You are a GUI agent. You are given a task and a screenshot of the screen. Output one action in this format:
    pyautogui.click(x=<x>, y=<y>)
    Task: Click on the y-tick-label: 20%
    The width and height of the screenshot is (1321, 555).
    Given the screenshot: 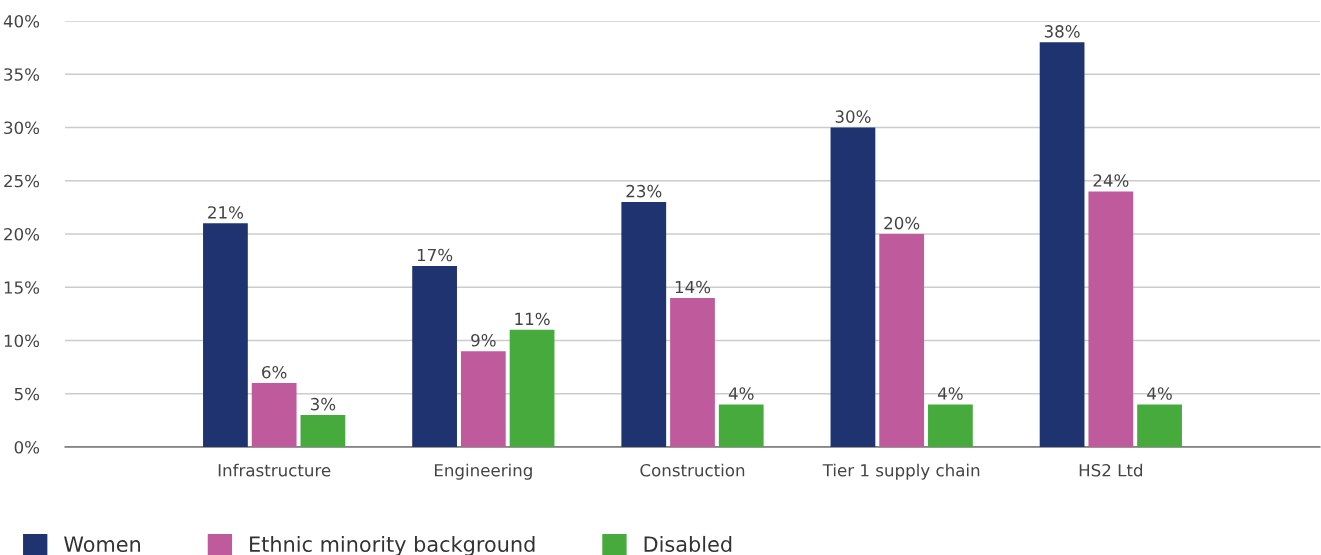 What is the action you would take?
    pyautogui.click(x=22, y=234)
    